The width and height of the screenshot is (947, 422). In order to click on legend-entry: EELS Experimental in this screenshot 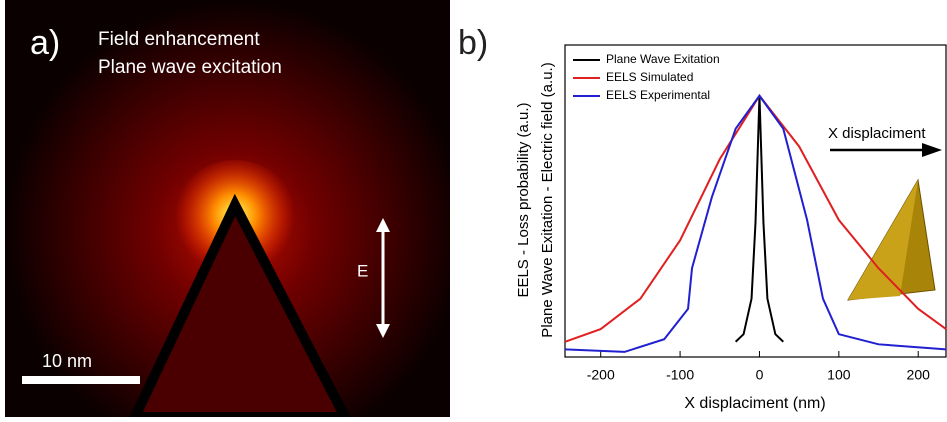, I will do `click(658, 95)`.